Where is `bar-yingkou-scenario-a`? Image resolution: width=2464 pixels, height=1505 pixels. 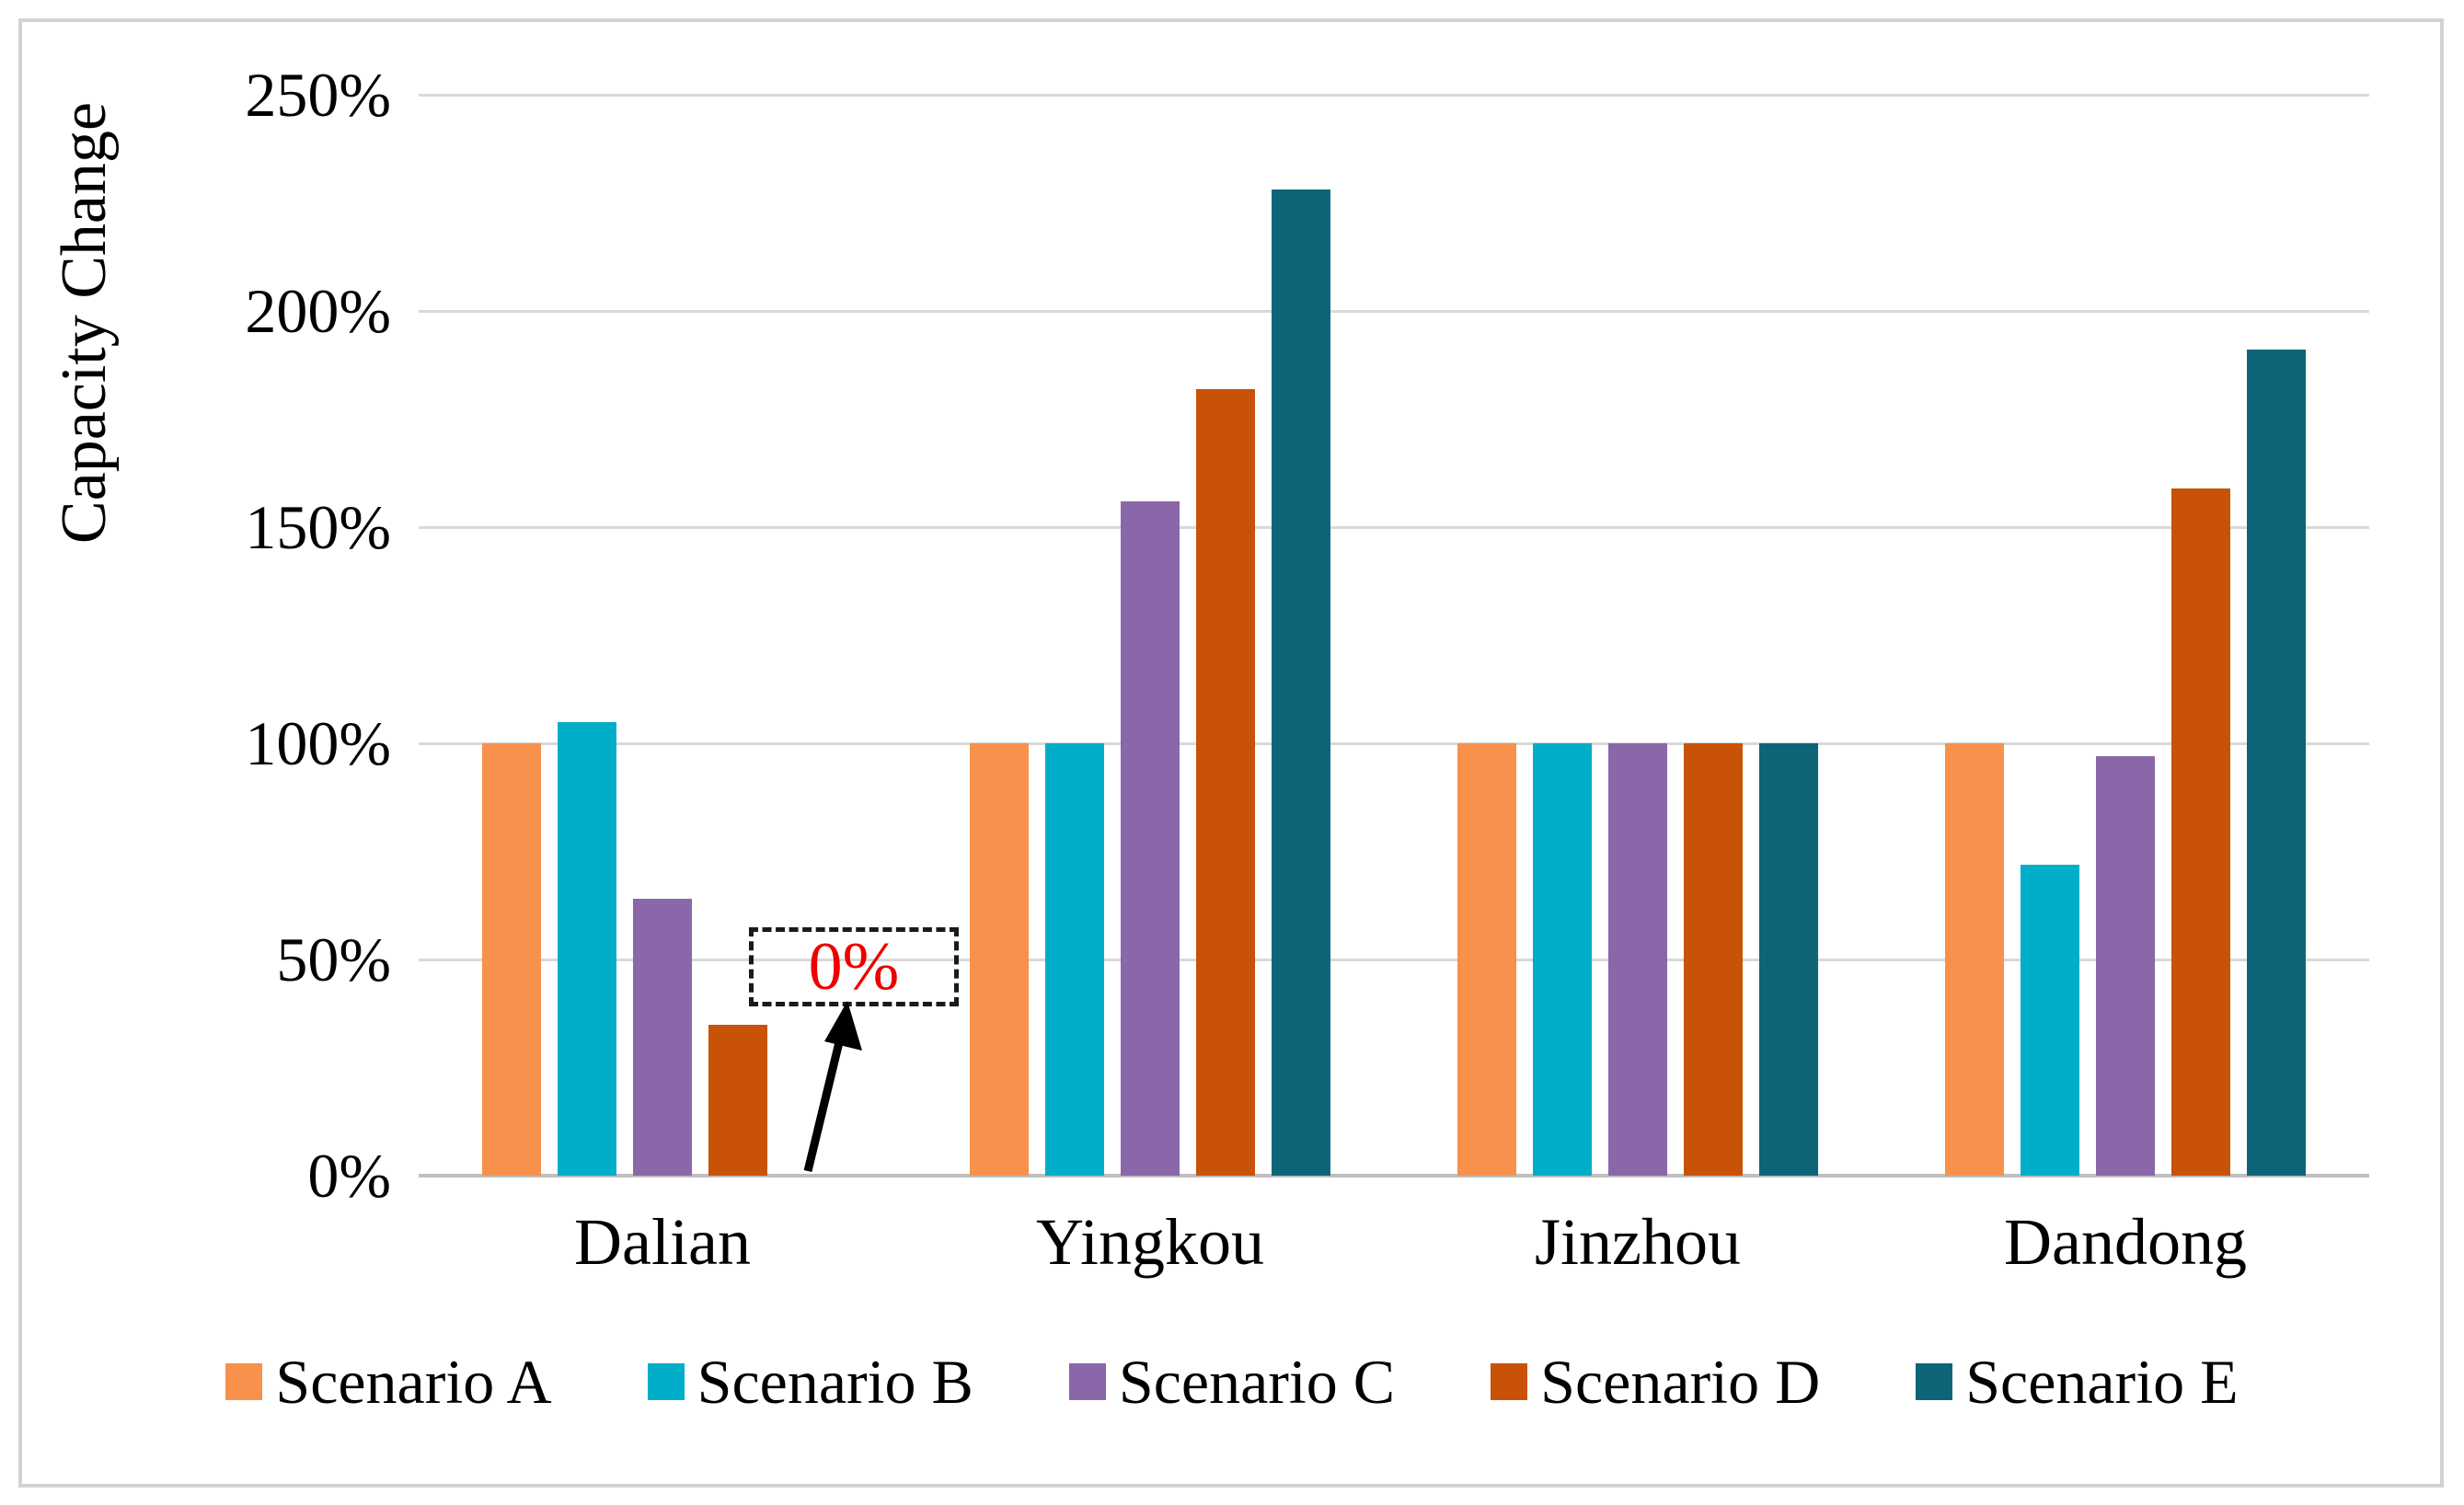 bar-yingkou-scenario-a is located at coordinates (999, 960).